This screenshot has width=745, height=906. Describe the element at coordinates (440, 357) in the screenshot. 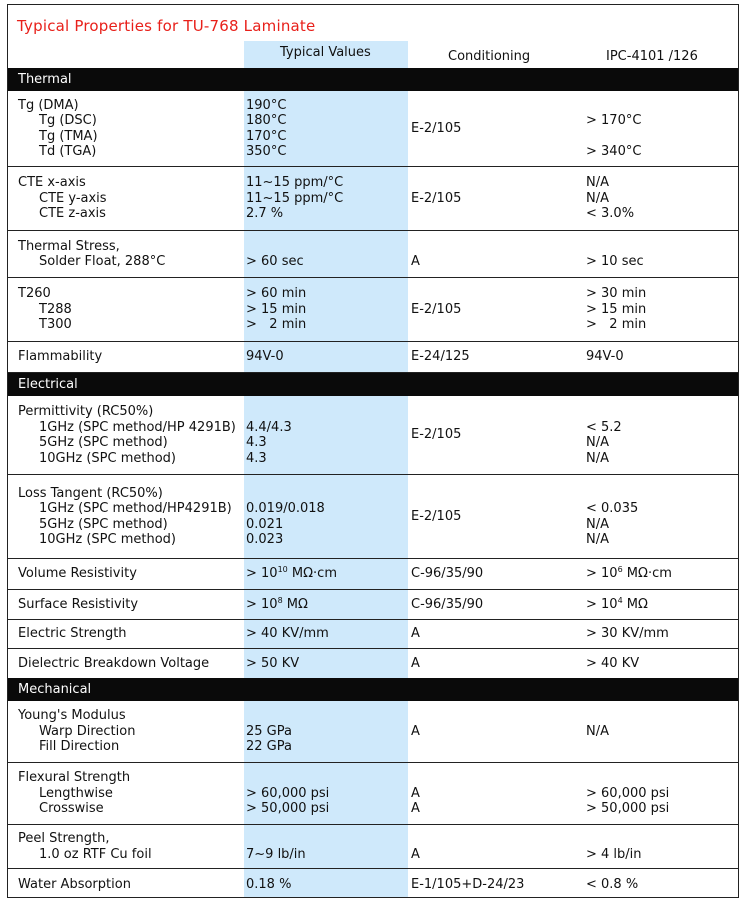

I see `conditioning-value-line: E-24/125` at that location.